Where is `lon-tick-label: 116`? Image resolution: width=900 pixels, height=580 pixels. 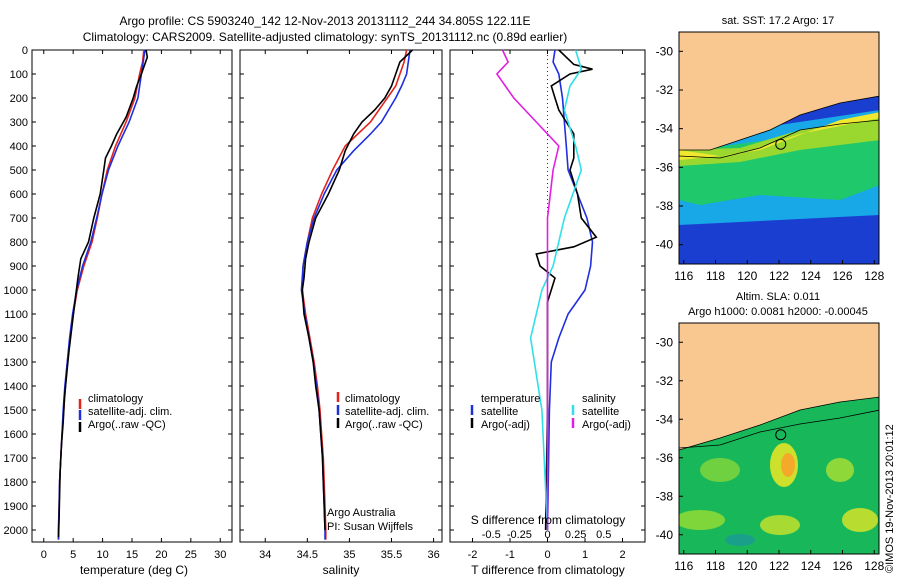
lon-tick-label: 116 is located at coordinates (683, 276).